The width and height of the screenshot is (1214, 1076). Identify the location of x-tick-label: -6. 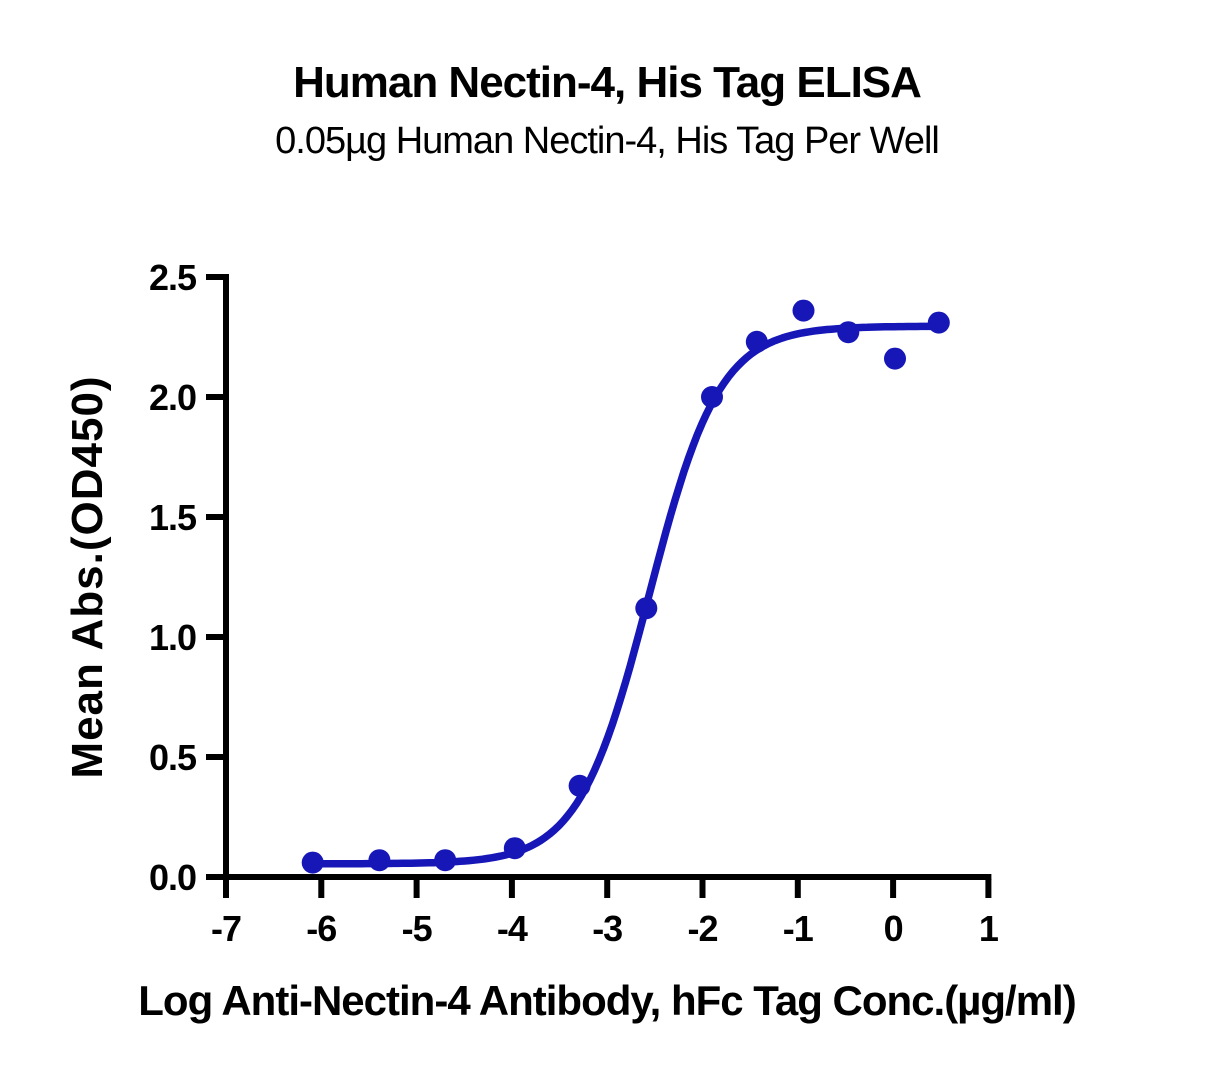
(321, 928).